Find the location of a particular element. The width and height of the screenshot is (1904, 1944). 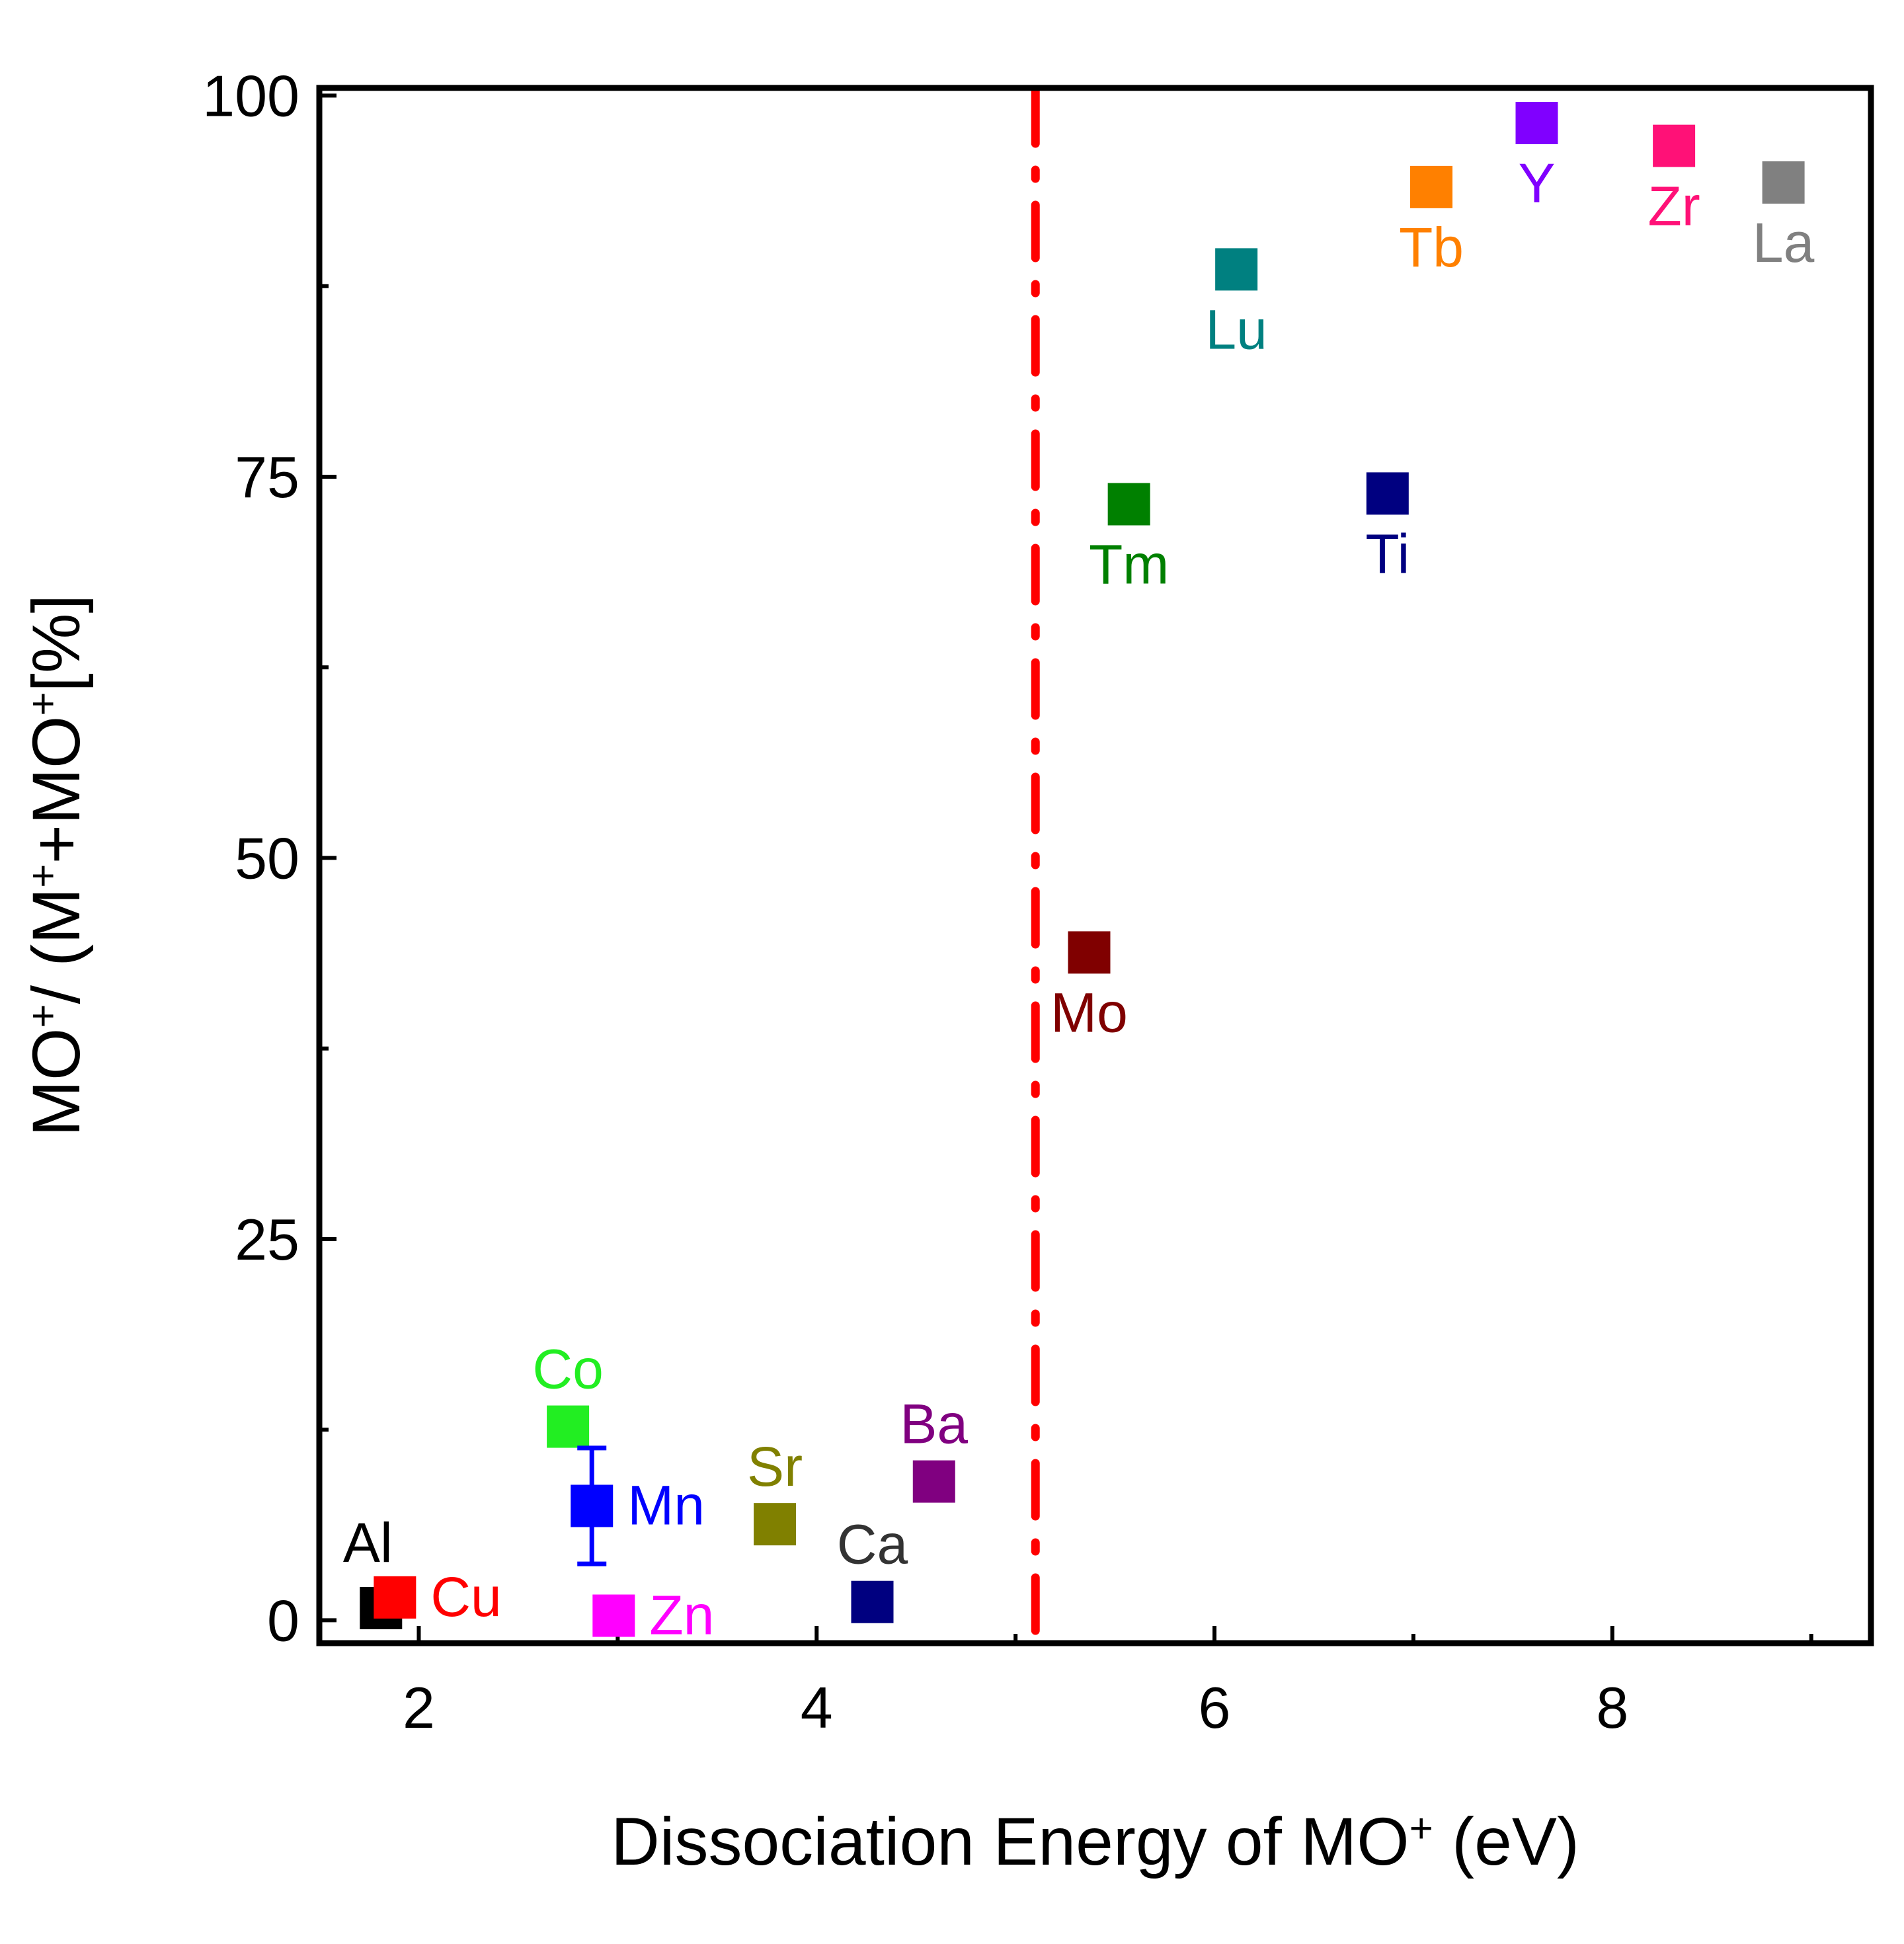

data-point-sr: Sr is located at coordinates (775, 1491).